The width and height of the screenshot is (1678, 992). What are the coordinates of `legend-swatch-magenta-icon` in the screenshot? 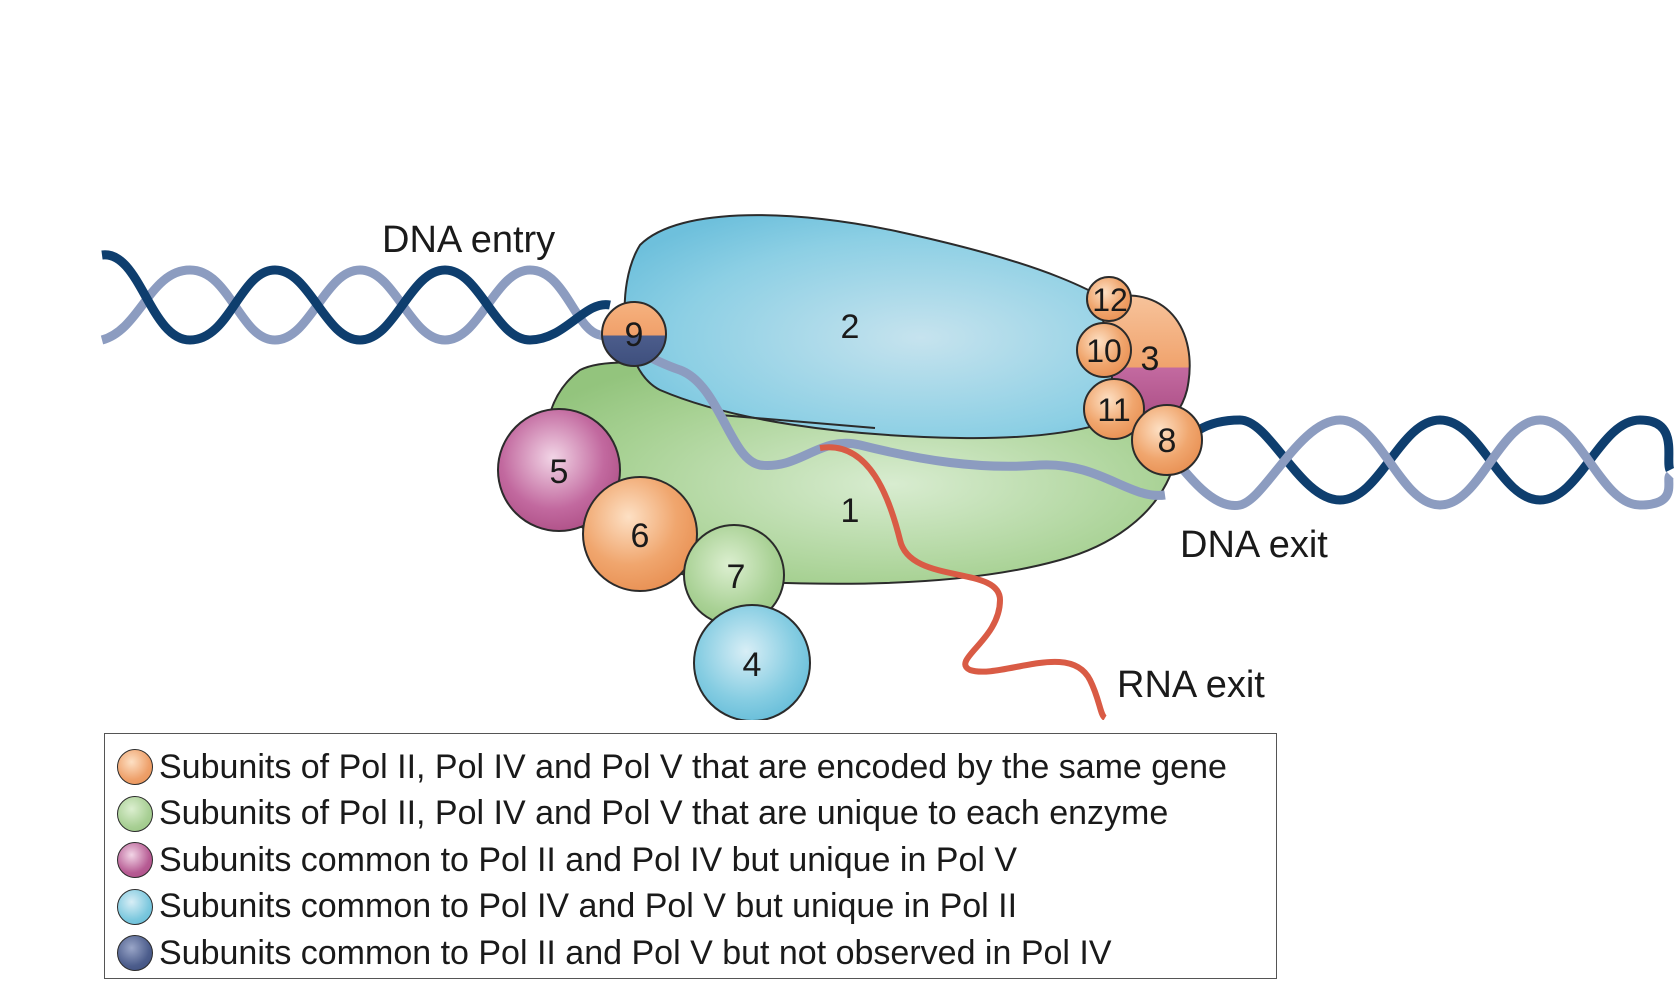 It's located at (135, 860).